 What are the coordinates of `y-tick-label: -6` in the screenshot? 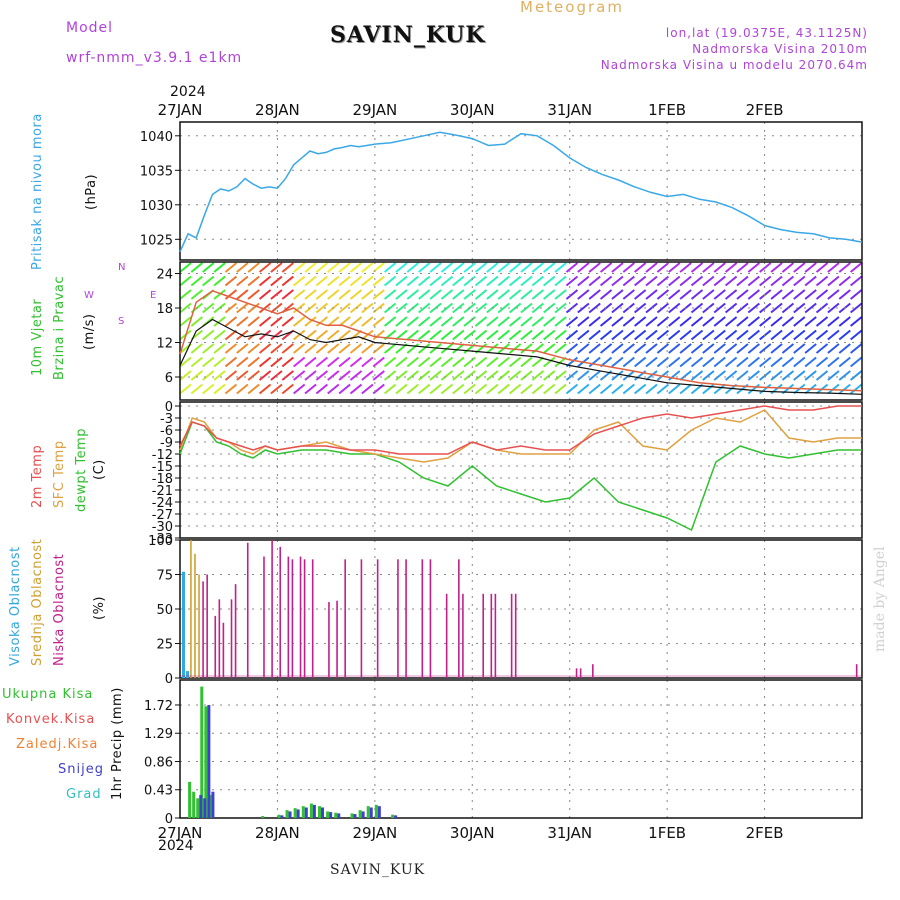 It's located at (166, 431).